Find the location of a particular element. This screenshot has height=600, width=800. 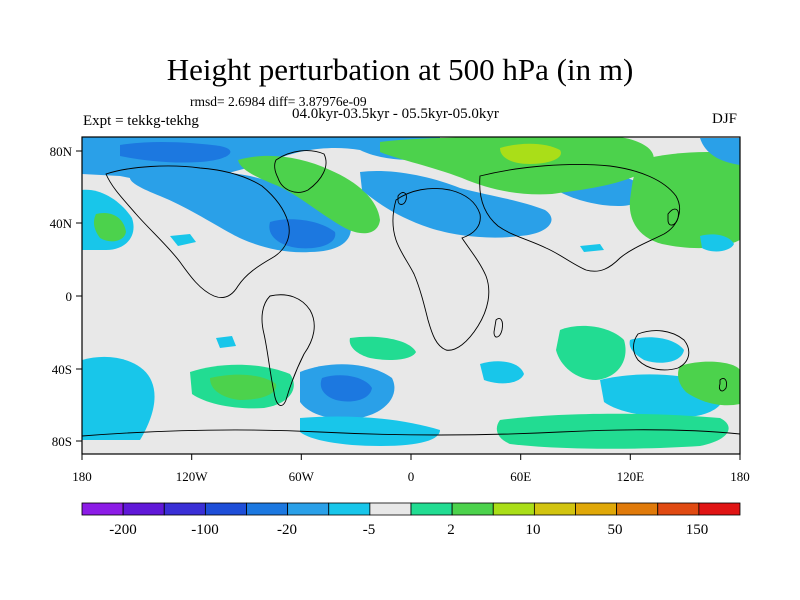

fill-eurasia-blue is located at coordinates (456, 204).